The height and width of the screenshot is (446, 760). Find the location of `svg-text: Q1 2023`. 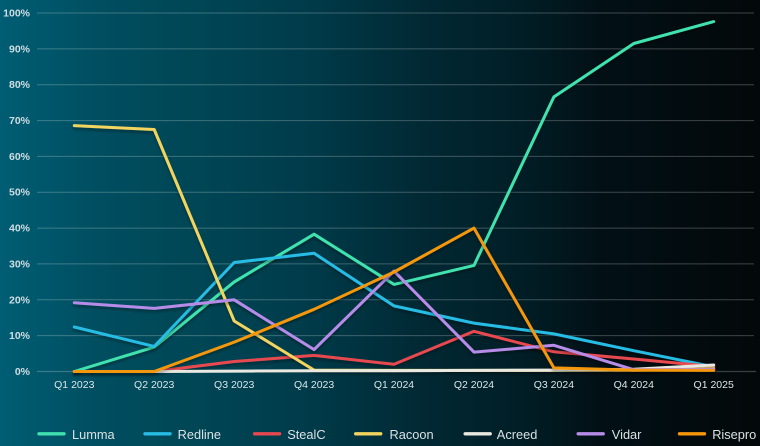

svg-text: Q1 2023 is located at coordinates (74, 385).